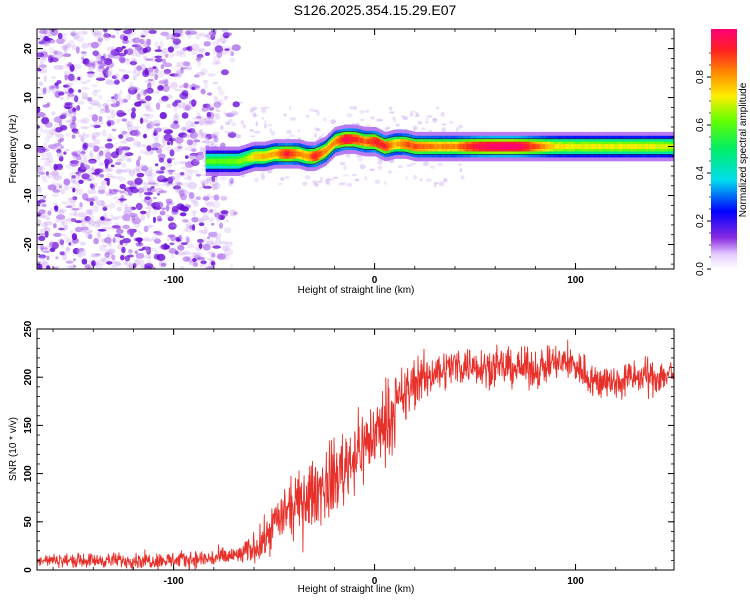 The height and width of the screenshot is (600, 750). What do you see at coordinates (724, 149) in the screenshot?
I see `colorbar-gradient` at bounding box center [724, 149].